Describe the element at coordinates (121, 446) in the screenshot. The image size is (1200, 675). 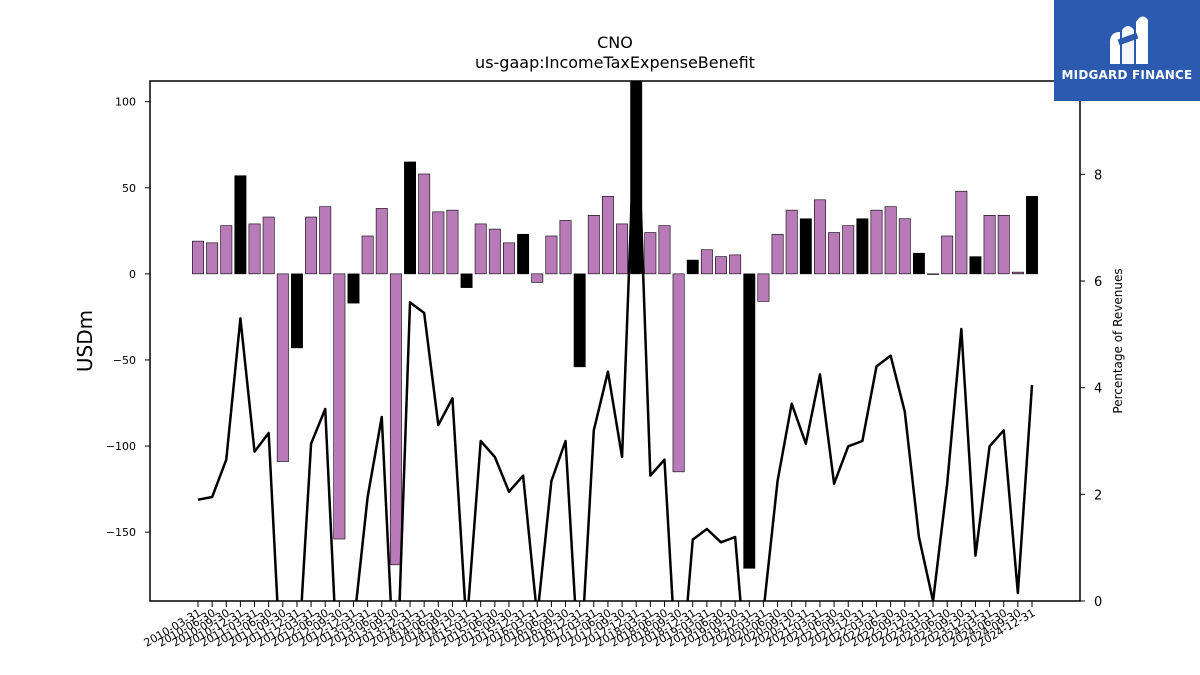
I see `y-tick-label: −100` at that location.